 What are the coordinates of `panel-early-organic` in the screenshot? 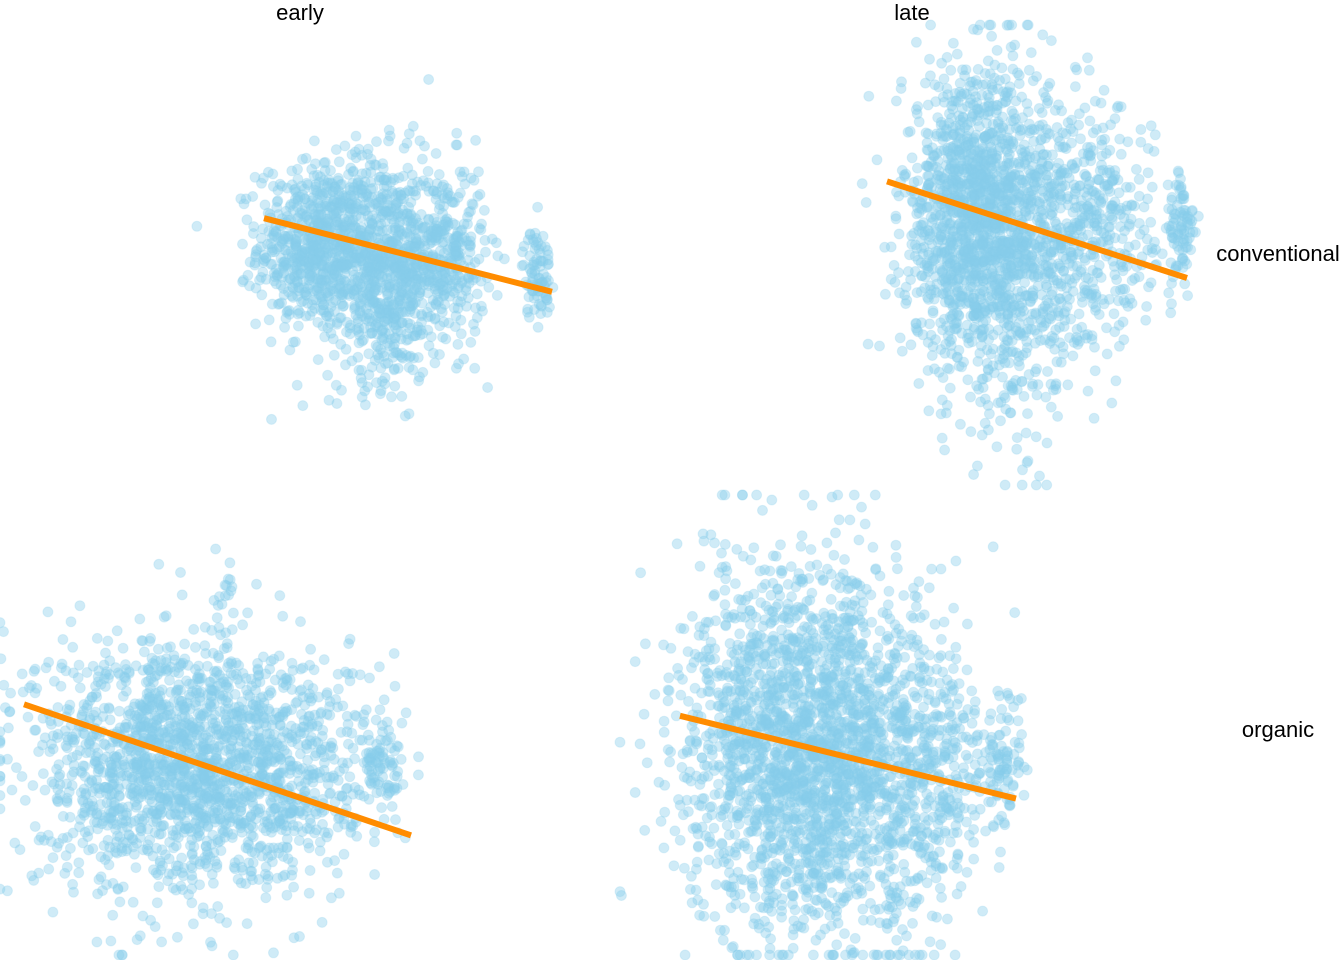 It's located at (212, 751).